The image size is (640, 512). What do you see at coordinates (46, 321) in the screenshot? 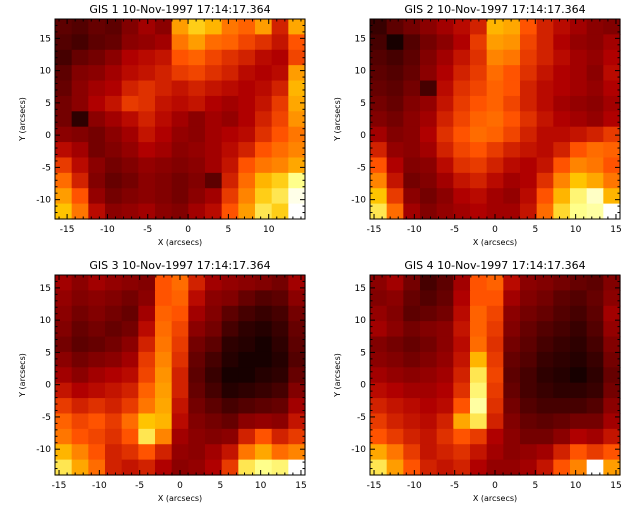
I see `y-tick-label: 10` at bounding box center [46, 321].